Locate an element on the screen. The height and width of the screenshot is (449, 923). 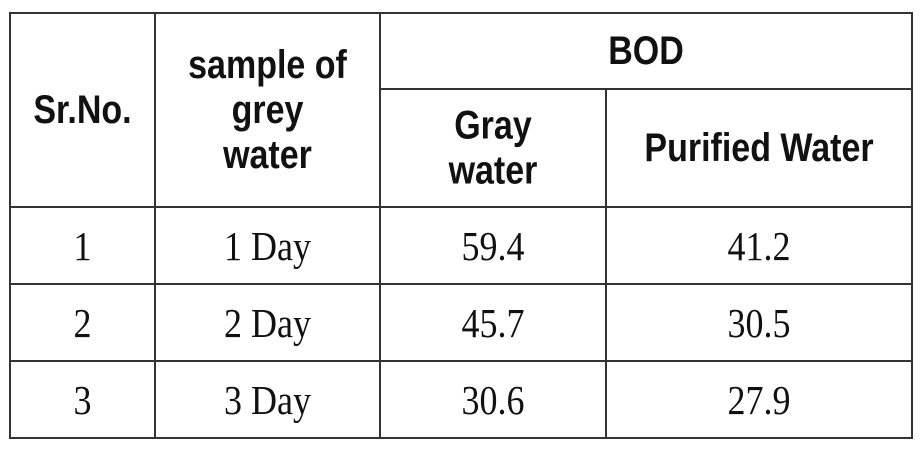
cell-gray-value: 30.6 is located at coordinates (493, 399).